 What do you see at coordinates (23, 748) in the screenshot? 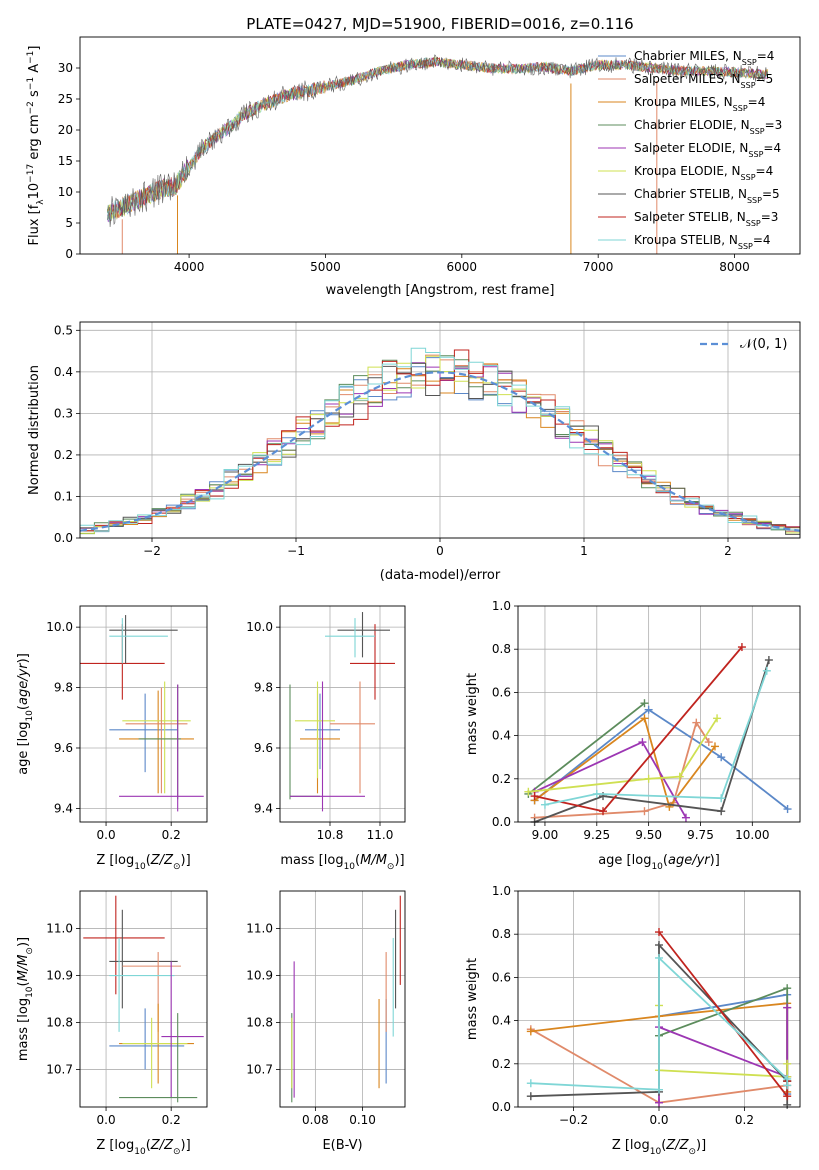
I see `label-part: age [log` at bounding box center [23, 748].